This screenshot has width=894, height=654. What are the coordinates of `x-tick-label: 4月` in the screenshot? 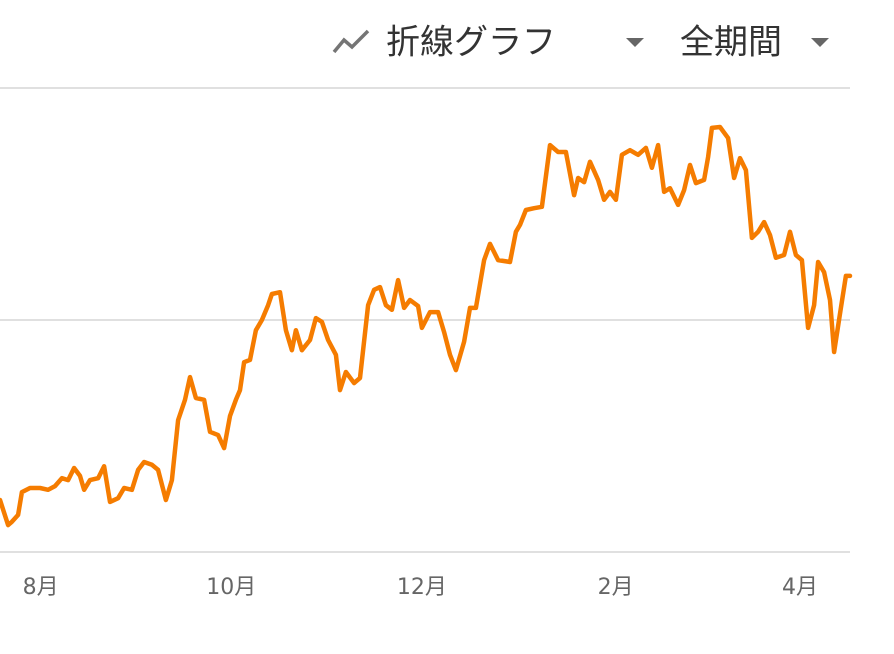 It's located at (800, 587).